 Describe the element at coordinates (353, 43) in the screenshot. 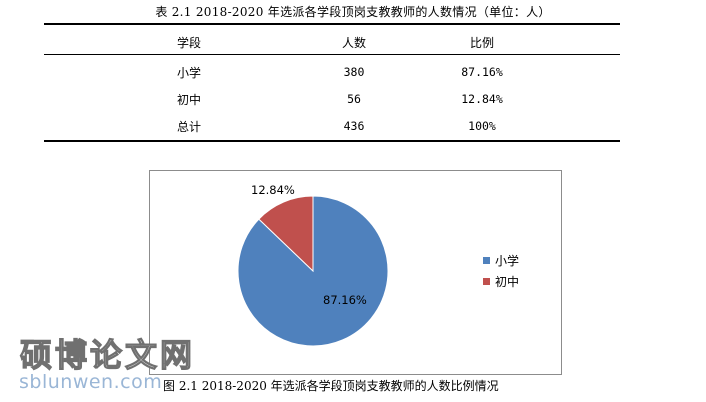

I see `header-count: 人数` at that location.